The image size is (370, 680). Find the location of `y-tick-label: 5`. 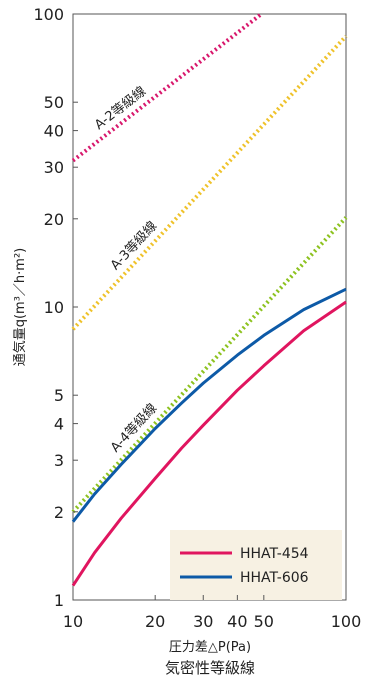

y-tick-label: 5 is located at coordinates (59, 395).